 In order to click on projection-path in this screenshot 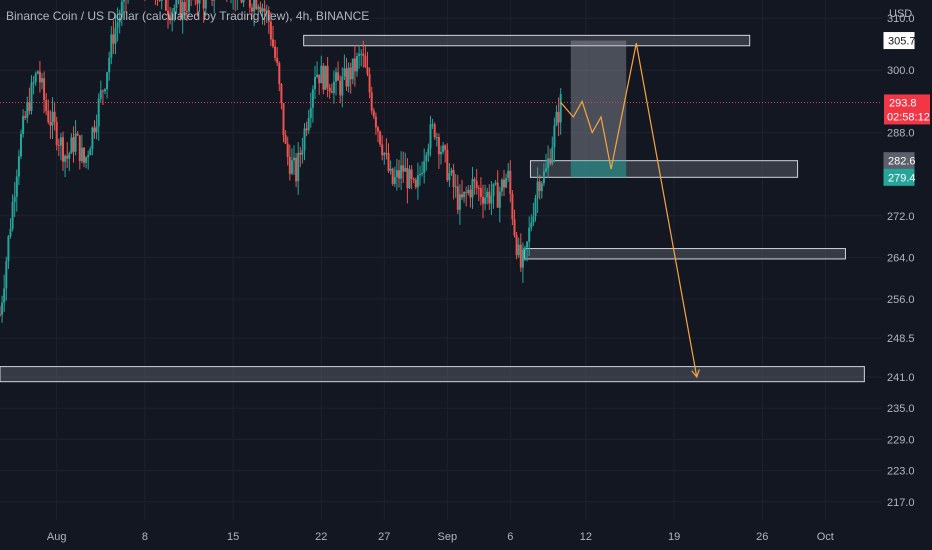, I will do `click(629, 210)`.